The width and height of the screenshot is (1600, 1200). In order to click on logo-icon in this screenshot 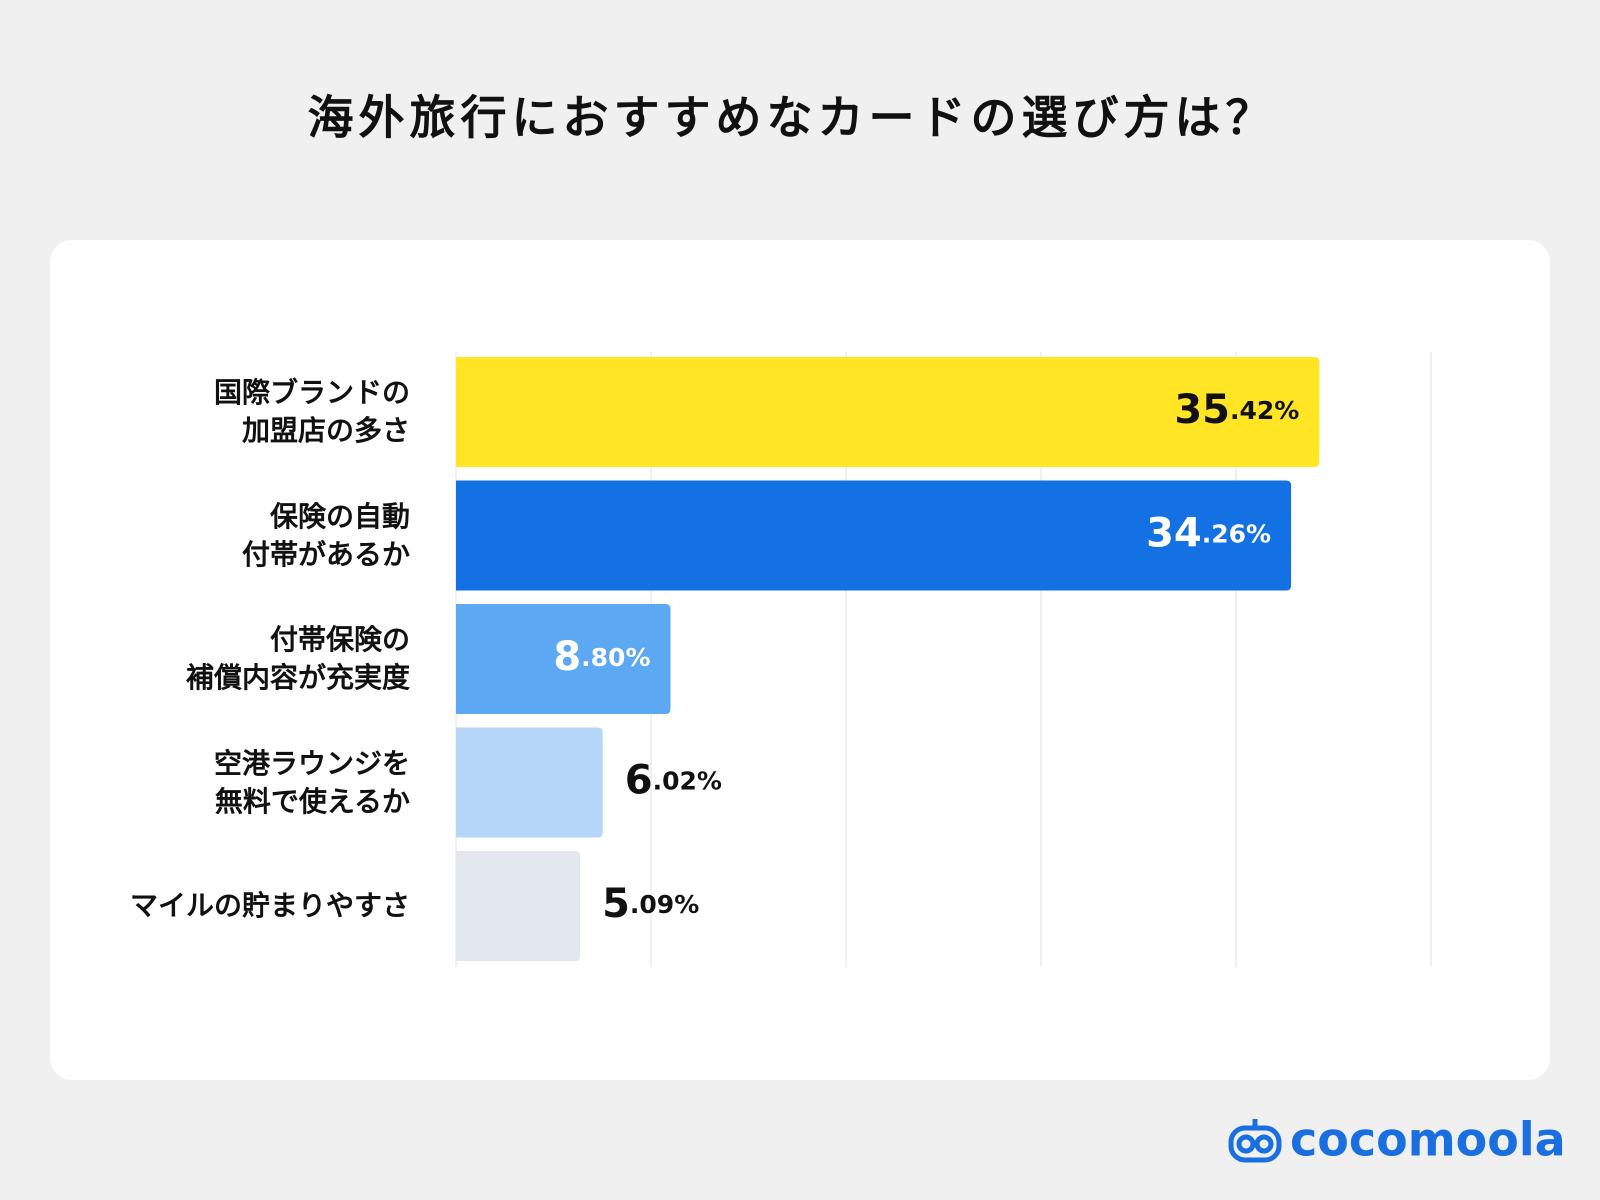, I will do `click(1255, 1141)`.